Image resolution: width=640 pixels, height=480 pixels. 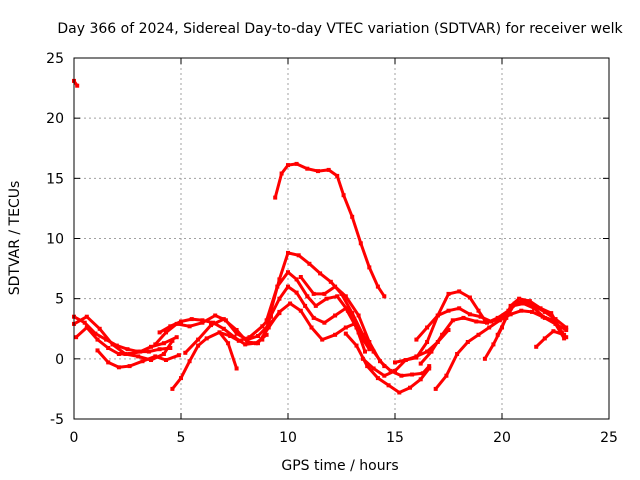 I want to click on x-tick-label: 0, so click(x=74, y=438).